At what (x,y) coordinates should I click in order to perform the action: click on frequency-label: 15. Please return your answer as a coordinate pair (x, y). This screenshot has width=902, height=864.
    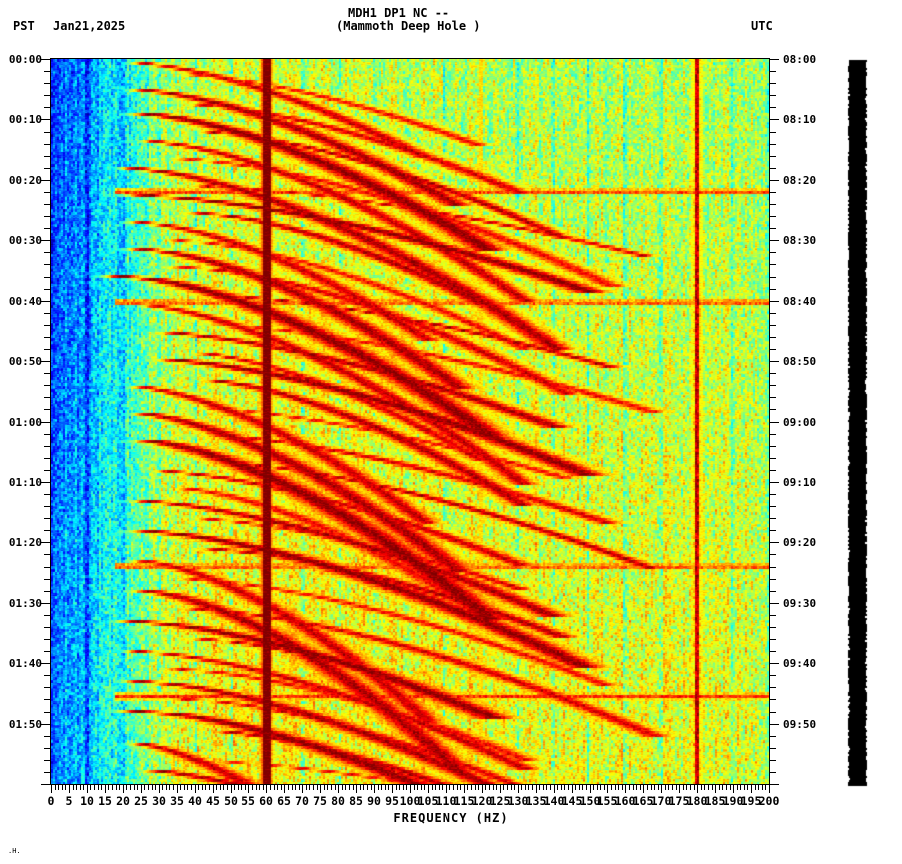
    Looking at the image, I should click on (105, 801).